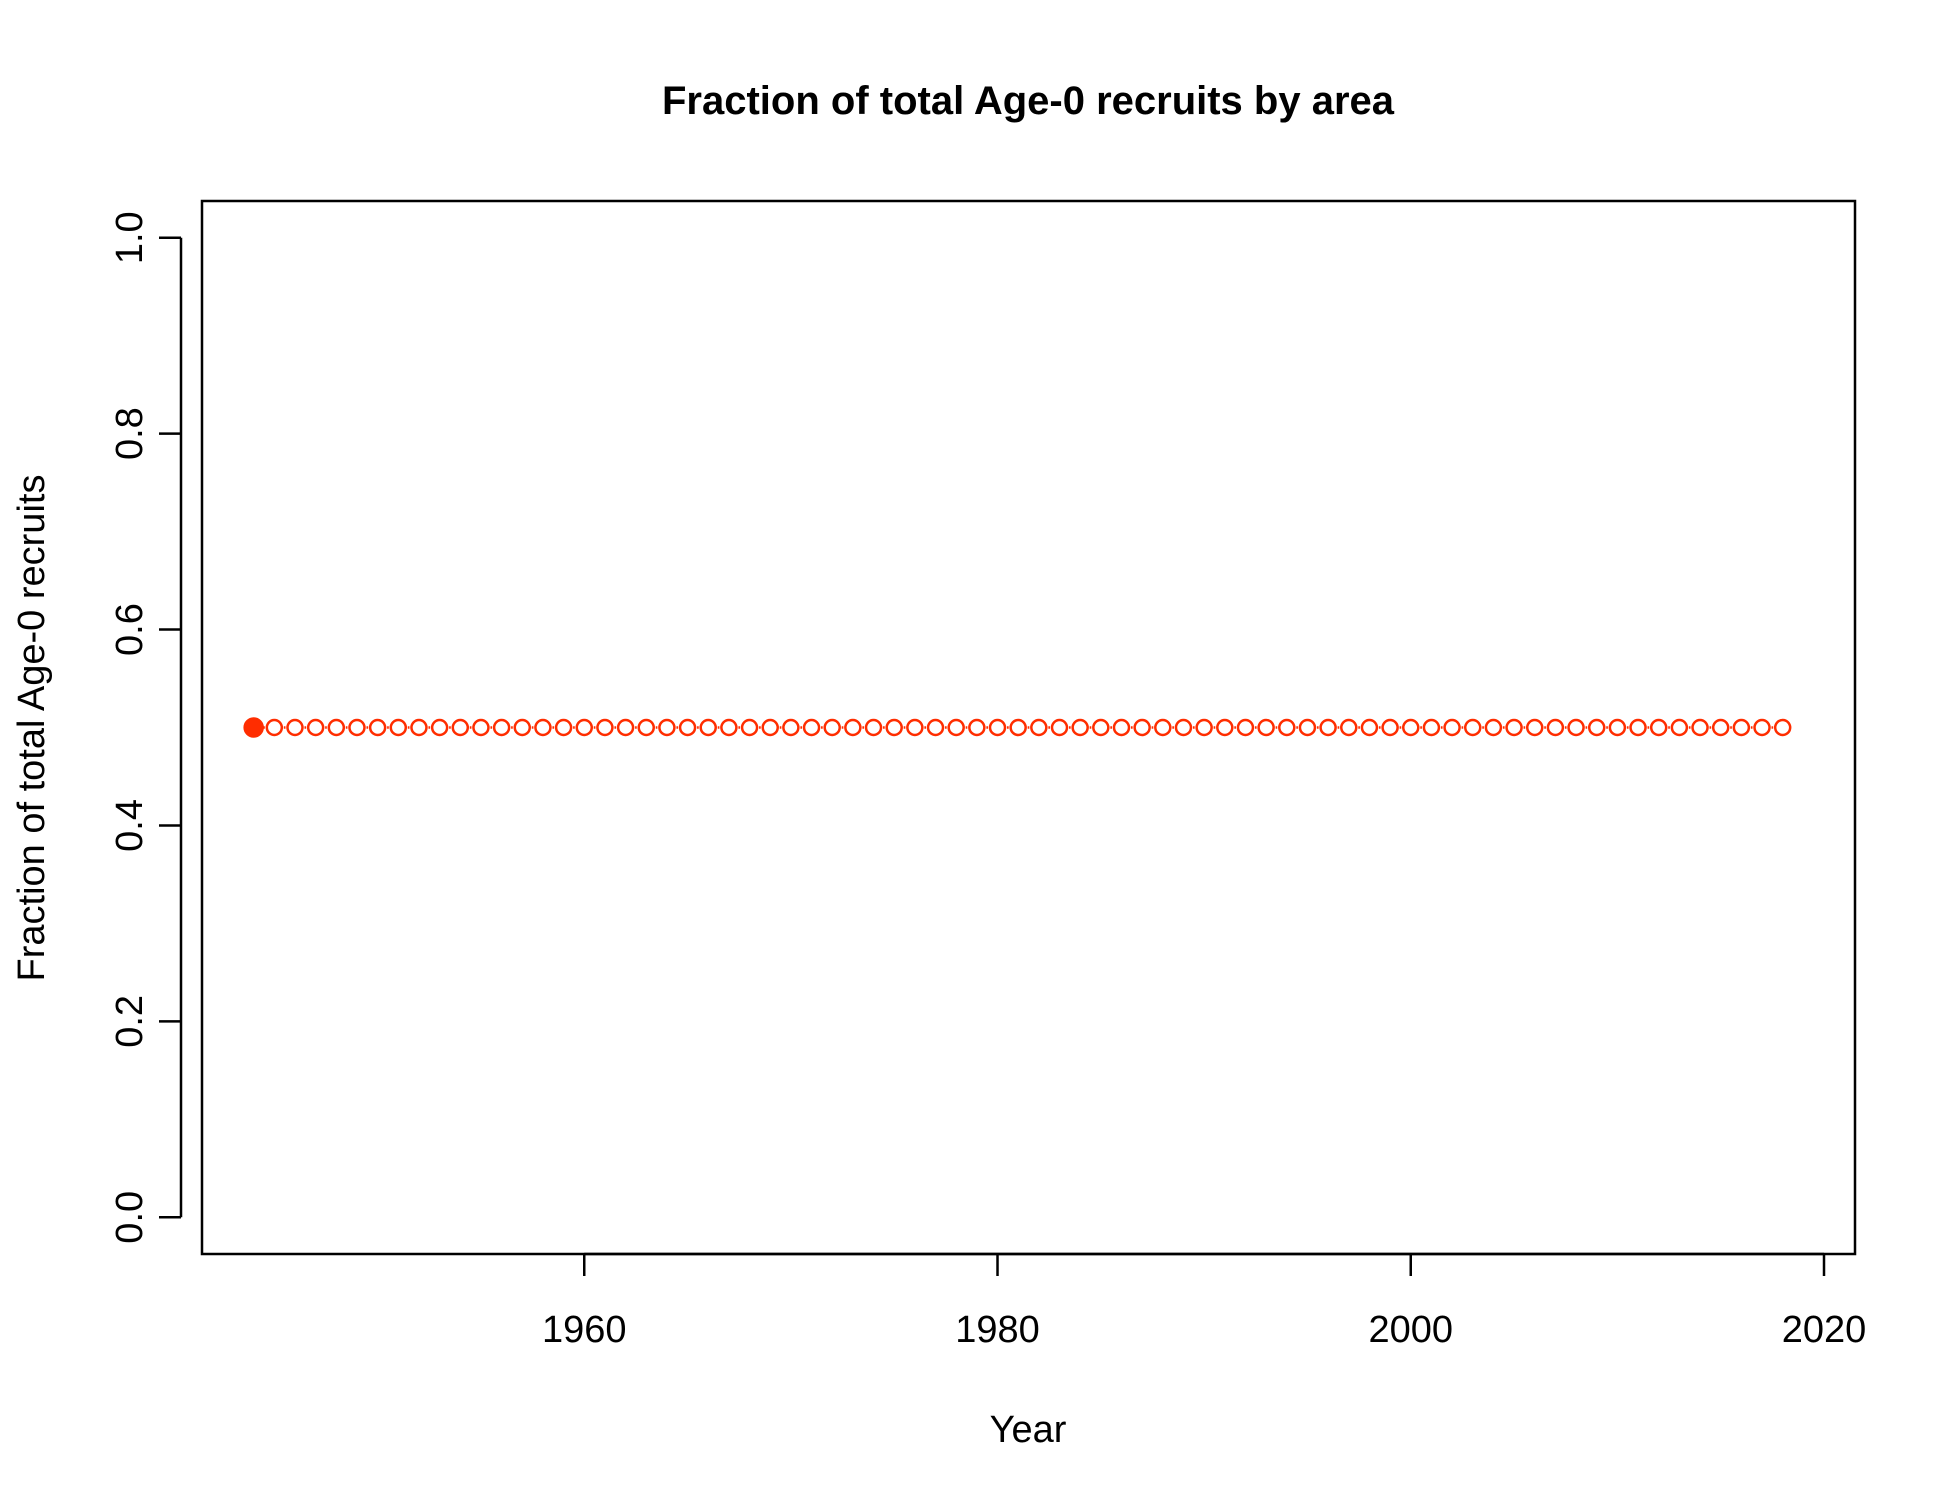  I want to click on x-tick-label: 1980, so click(997, 1330).